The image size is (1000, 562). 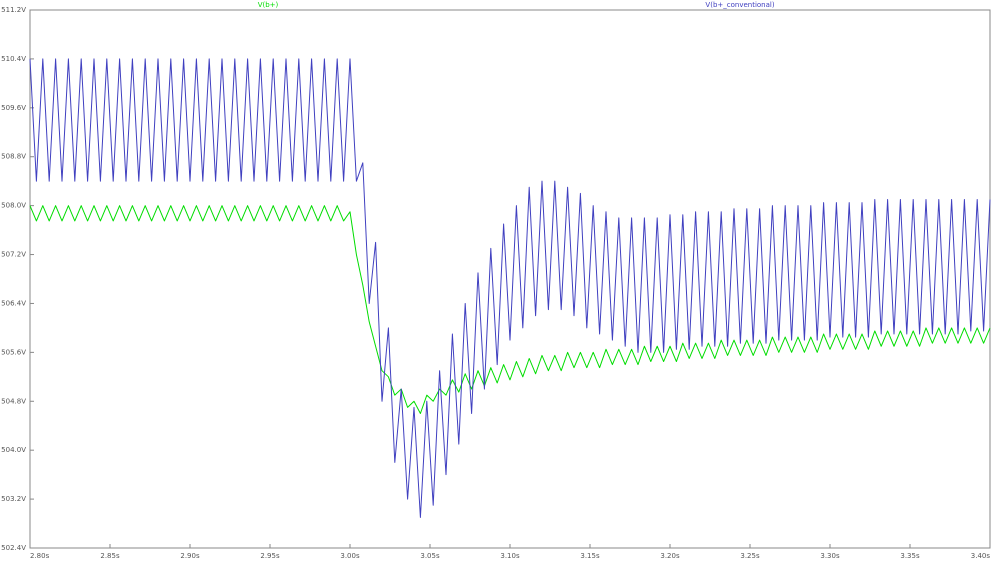 I want to click on y-tick-label: 511.2V, so click(x=13, y=10).